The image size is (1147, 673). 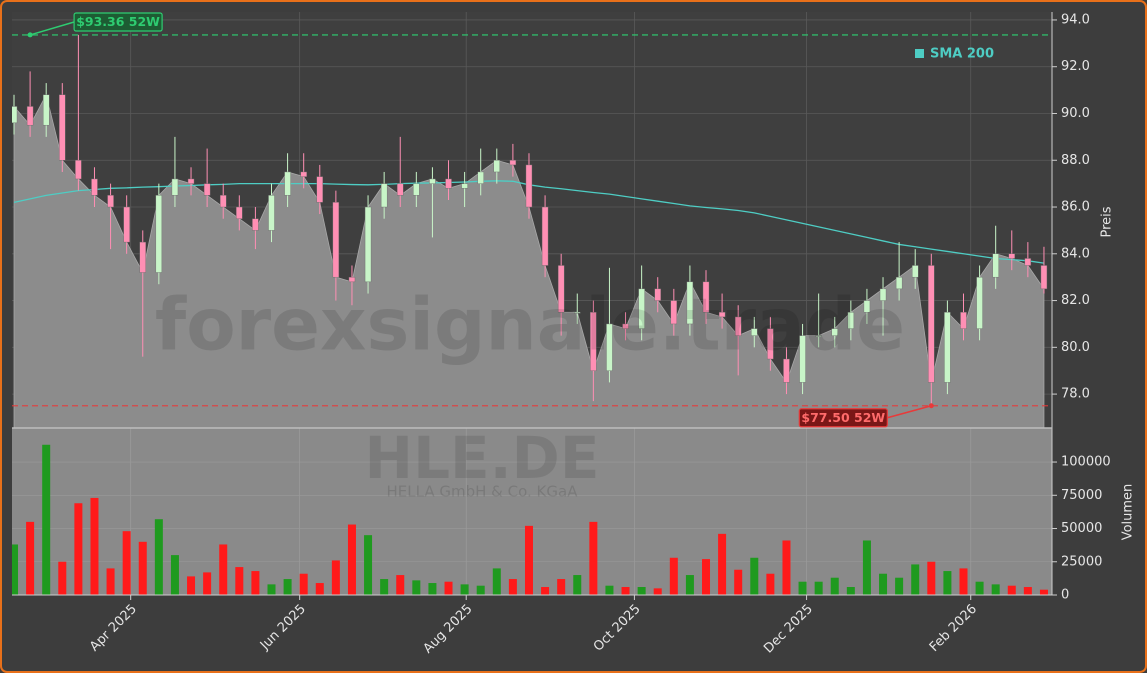 I want to click on volume-tick-label: 0, so click(x=1065, y=595).